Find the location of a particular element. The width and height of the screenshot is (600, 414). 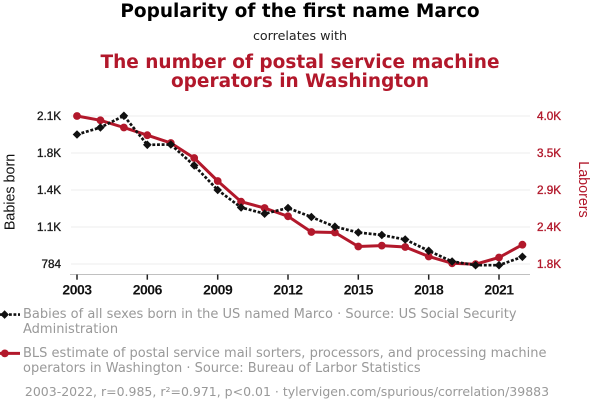

svg-text: 784 is located at coordinates (51, 264).